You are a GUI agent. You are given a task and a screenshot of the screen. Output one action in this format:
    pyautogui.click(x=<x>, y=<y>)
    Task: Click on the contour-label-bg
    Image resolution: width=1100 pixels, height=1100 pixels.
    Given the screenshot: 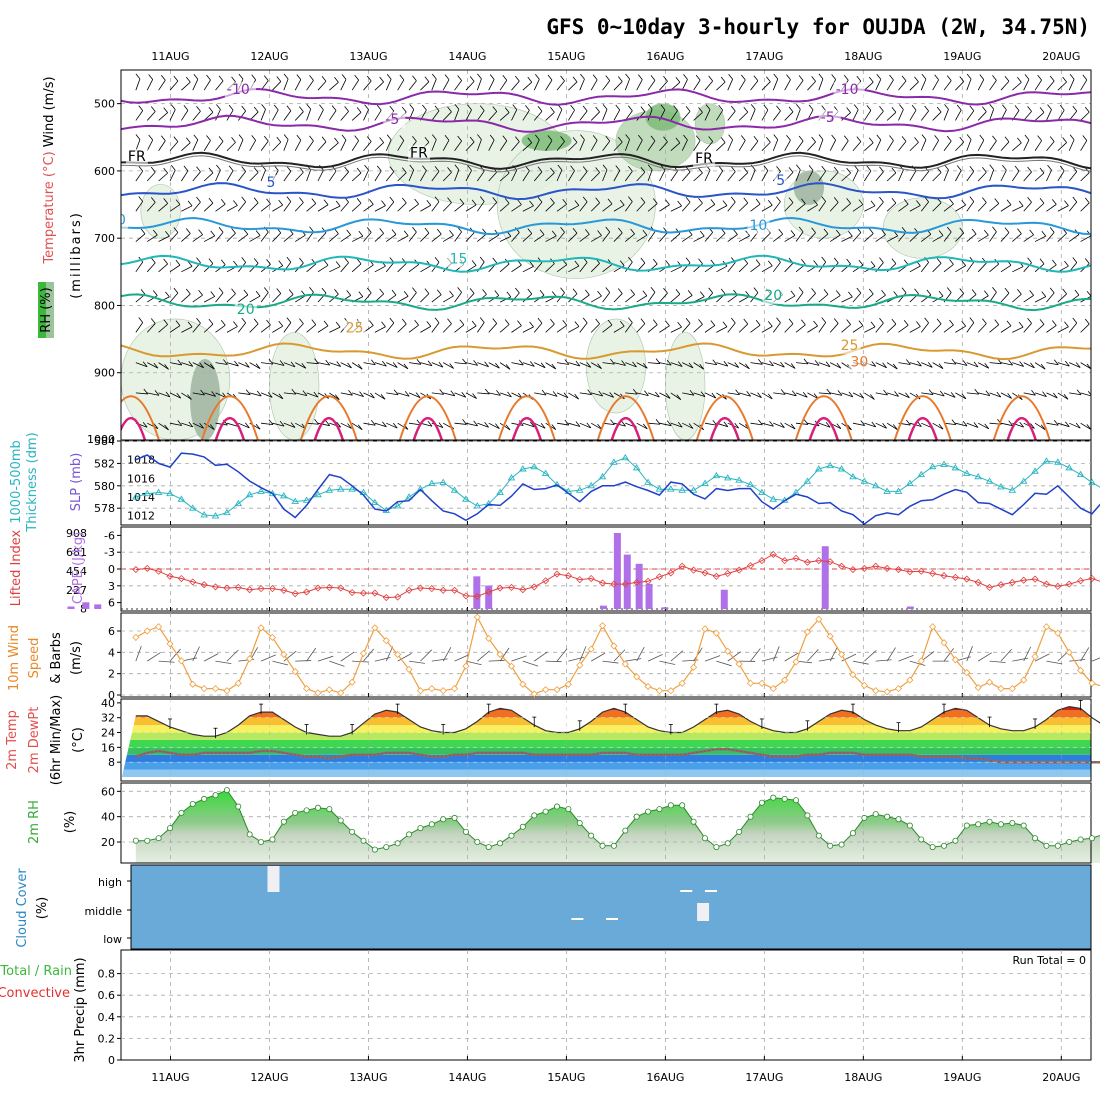 What is the action you would take?
    pyautogui.click(x=125, y=220)
    